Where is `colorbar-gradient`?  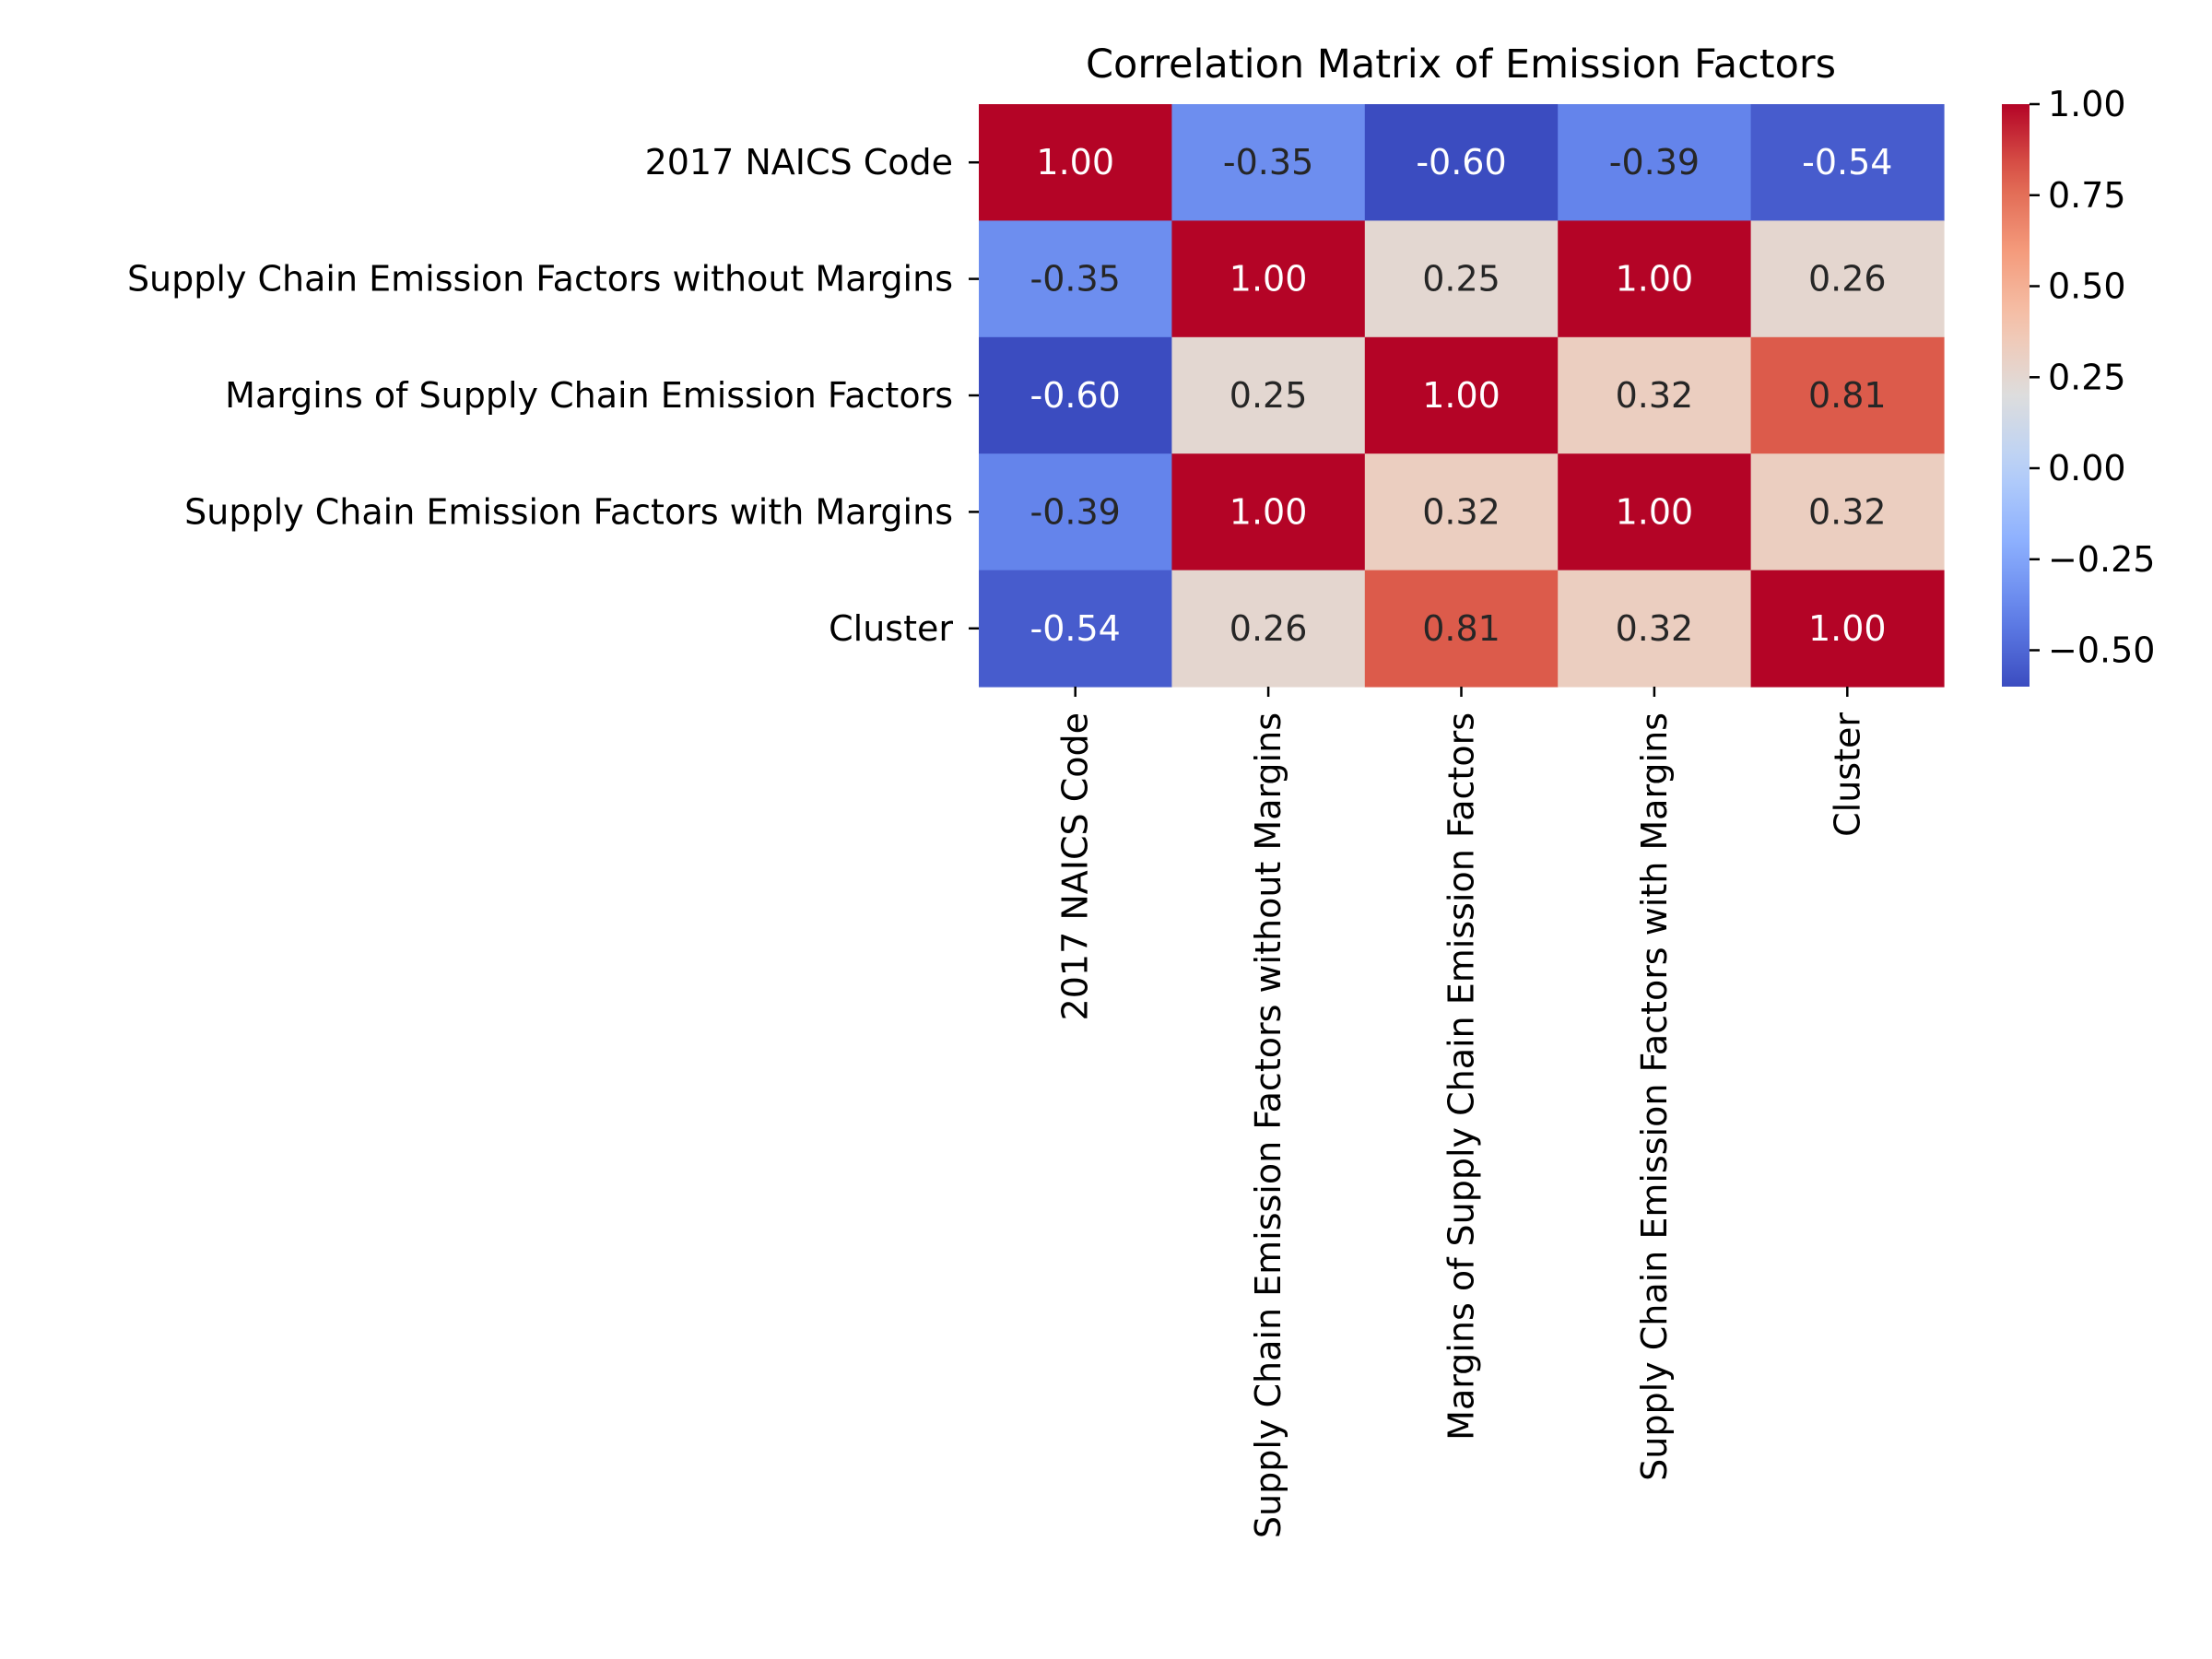 colorbar-gradient is located at coordinates (2016, 395).